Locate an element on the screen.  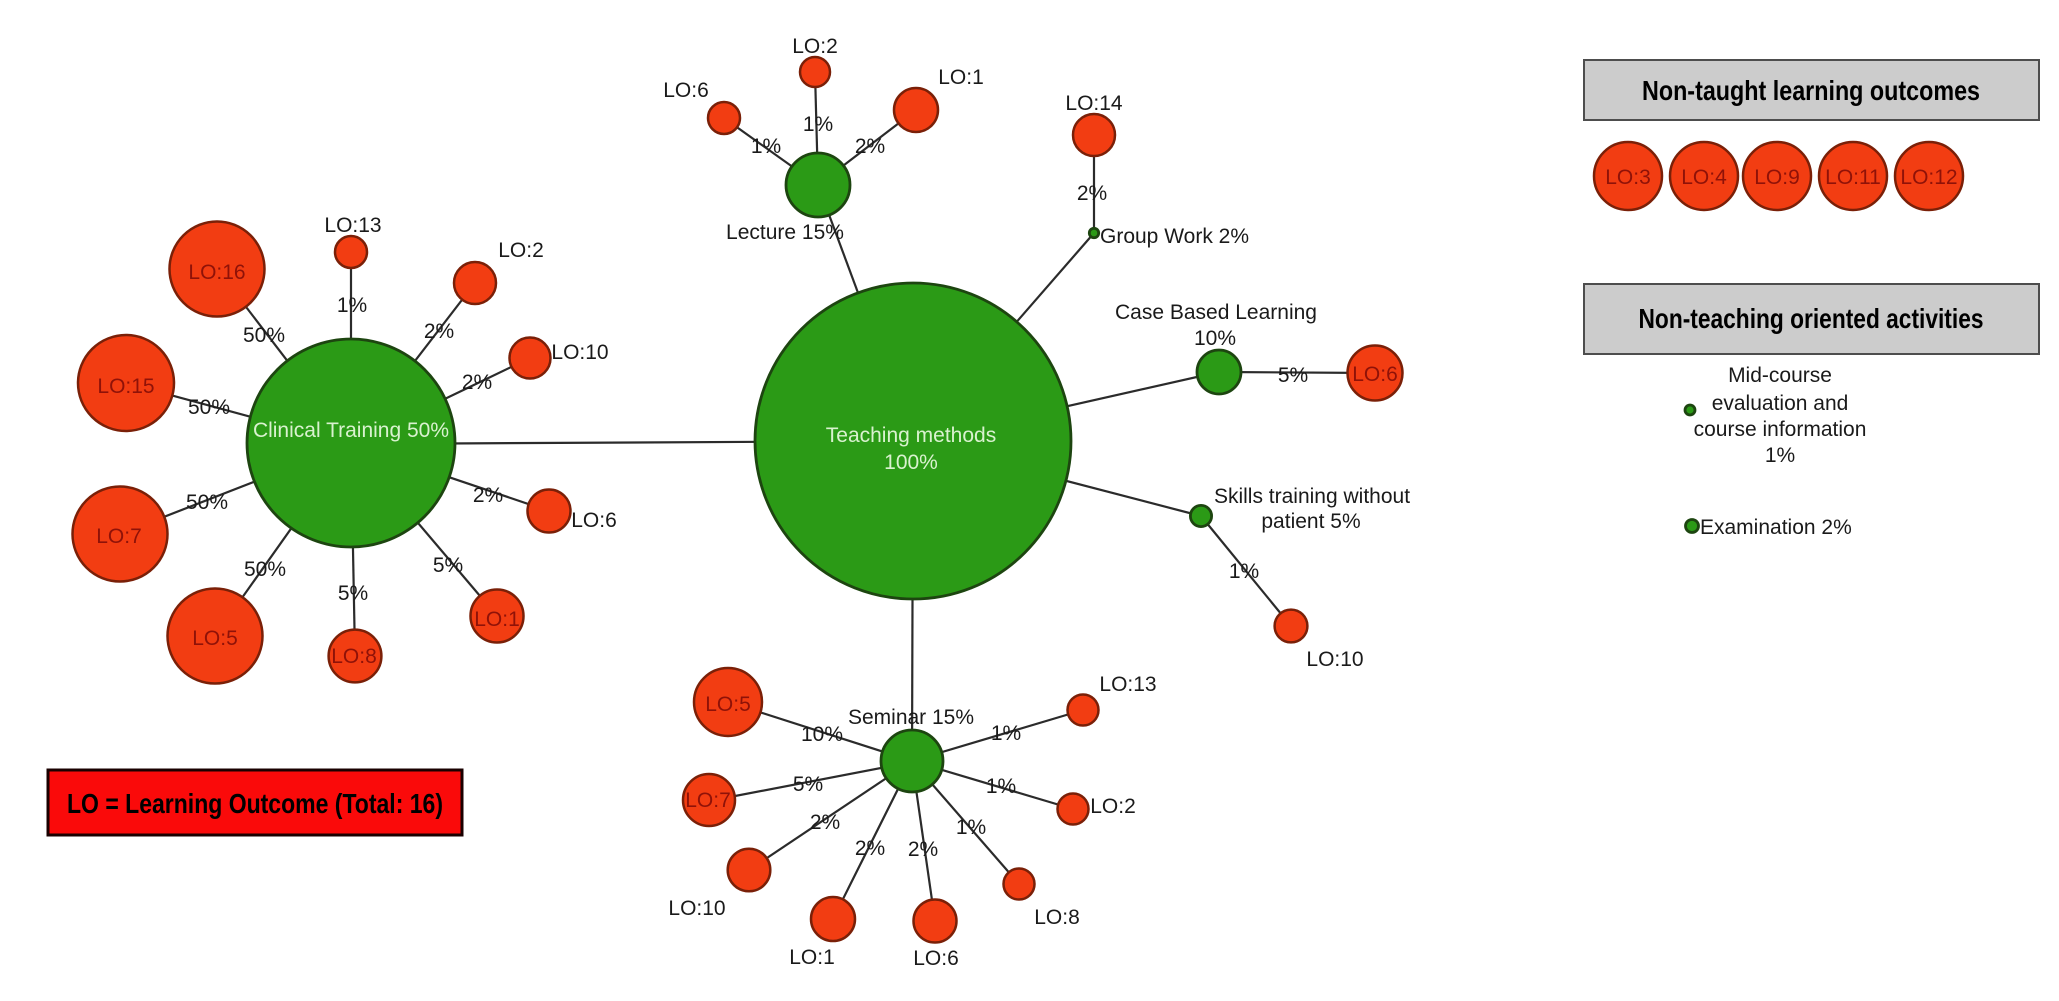
svg-text: LO:15 is located at coordinates (125, 386).